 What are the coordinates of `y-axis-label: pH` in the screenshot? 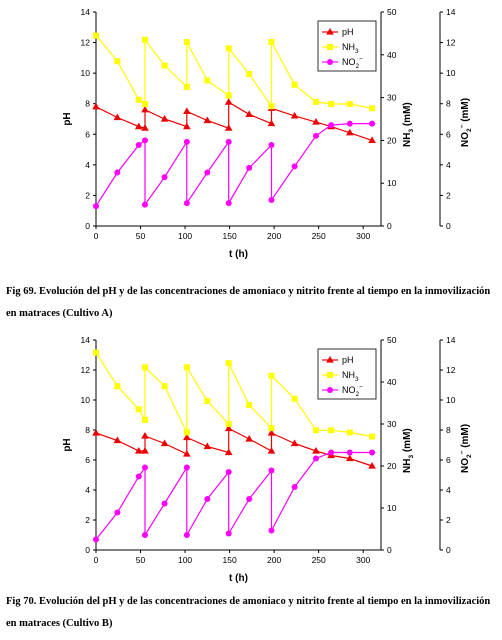 It's located at (67, 444).